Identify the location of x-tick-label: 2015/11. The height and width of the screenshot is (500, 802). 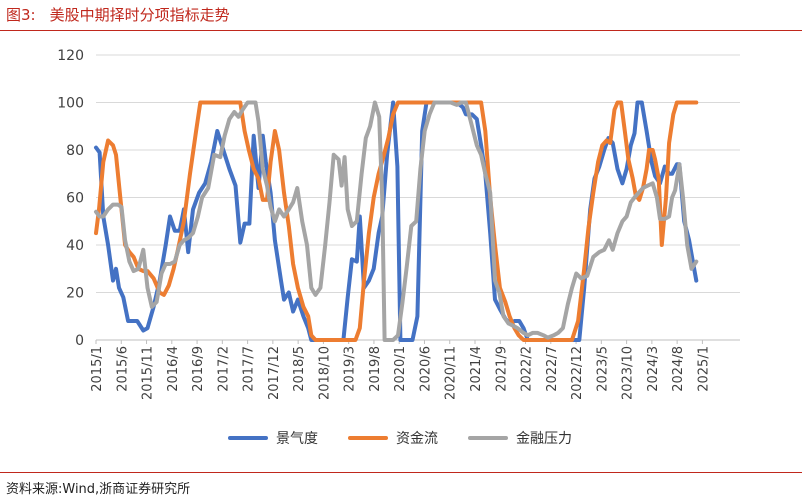
(148, 373).